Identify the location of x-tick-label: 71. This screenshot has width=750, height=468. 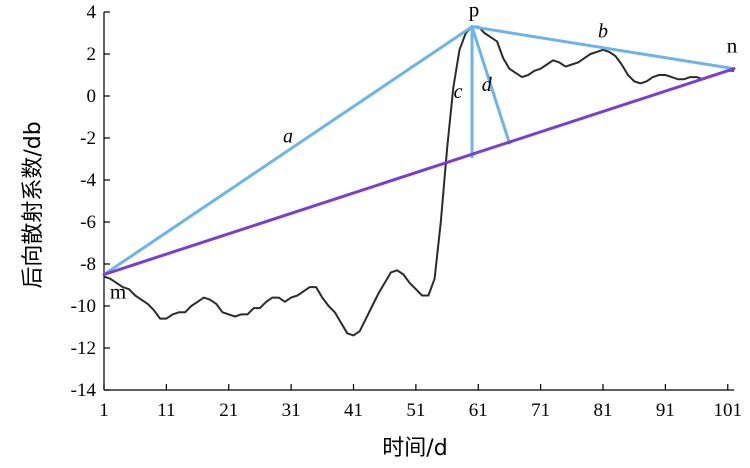
(540, 410).